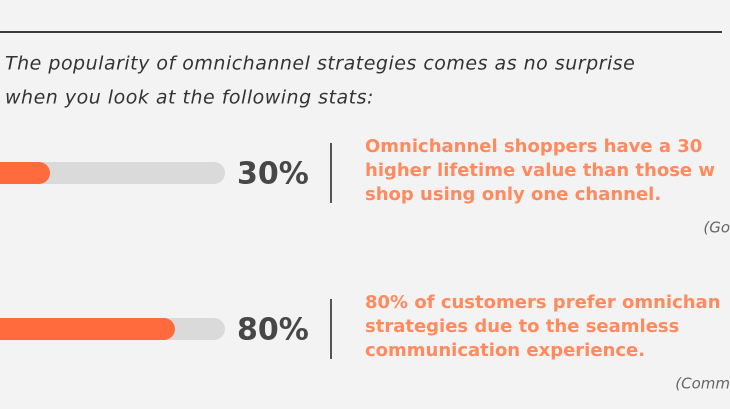 Image resolution: width=730 pixels, height=409 pixels. Describe the element at coordinates (540, 170) in the screenshot. I see `stat-text: higher lifetime value than those w` at that location.